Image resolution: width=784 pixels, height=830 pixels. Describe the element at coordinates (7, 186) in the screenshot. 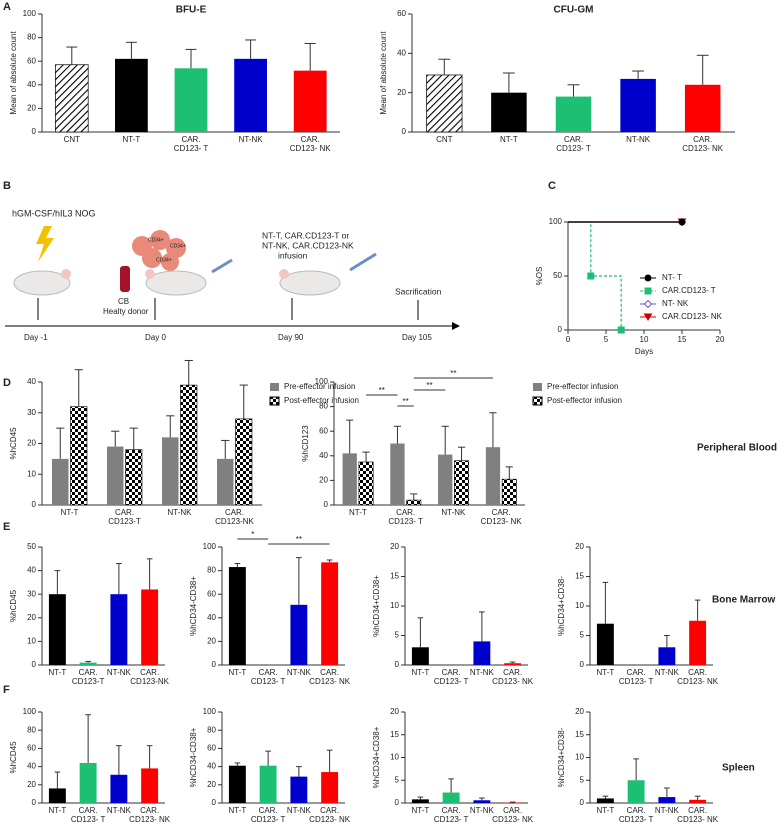

I see `panel-label: B` at that location.